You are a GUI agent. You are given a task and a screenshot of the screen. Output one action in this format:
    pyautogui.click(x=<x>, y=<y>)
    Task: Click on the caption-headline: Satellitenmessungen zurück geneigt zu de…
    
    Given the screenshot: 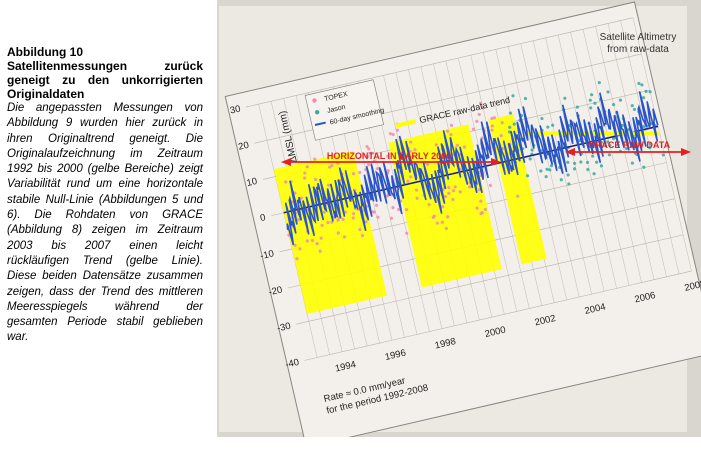 What is the action you would take?
    pyautogui.click(x=105, y=80)
    